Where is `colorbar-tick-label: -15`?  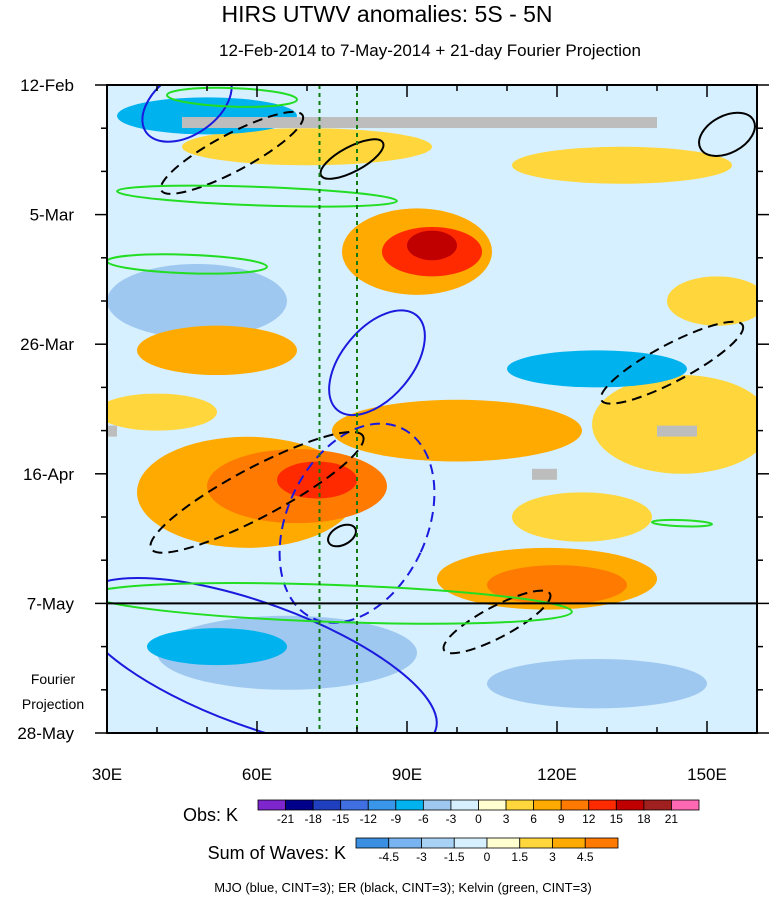 colorbar-tick-label: -15 is located at coordinates (341, 819).